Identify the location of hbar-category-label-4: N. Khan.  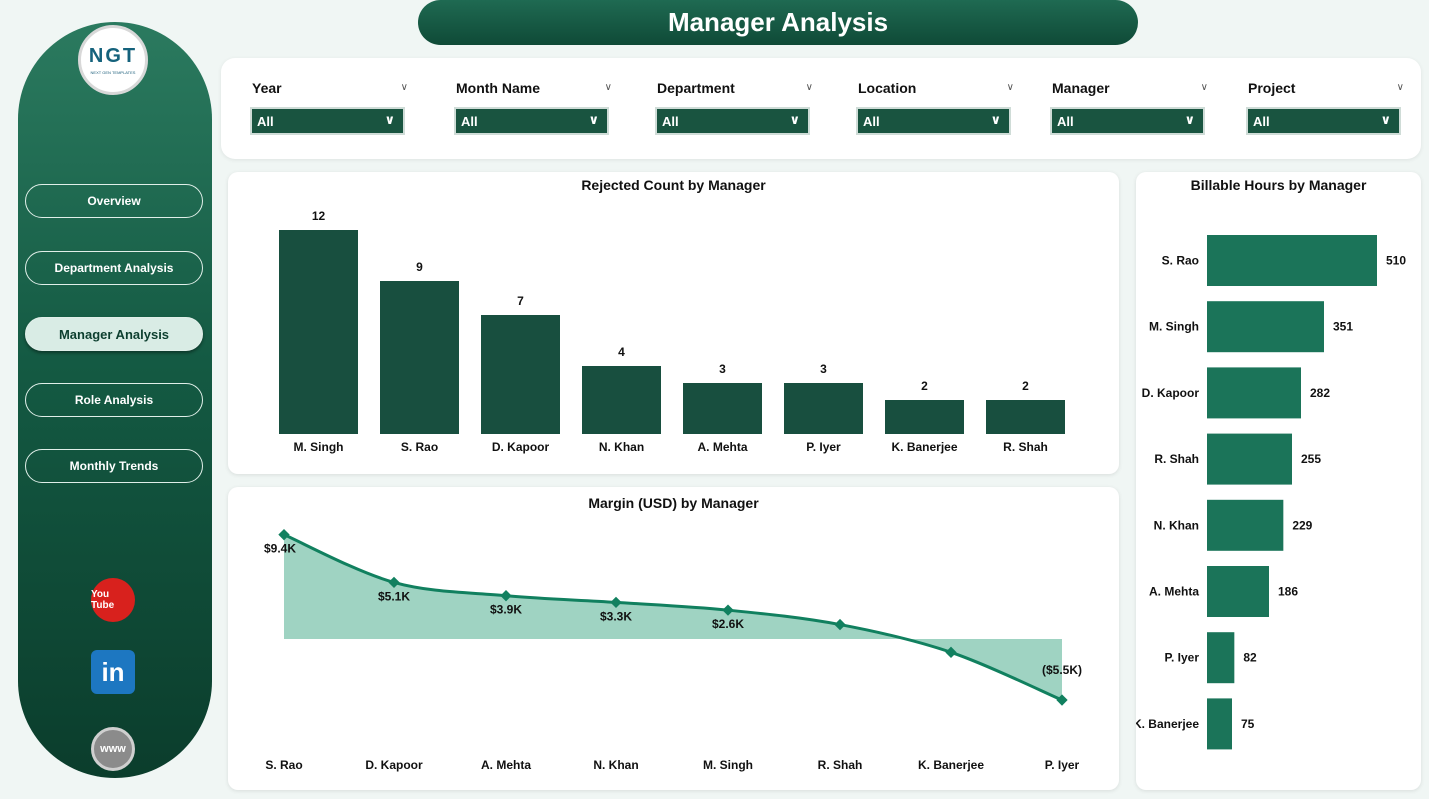
(1176, 525).